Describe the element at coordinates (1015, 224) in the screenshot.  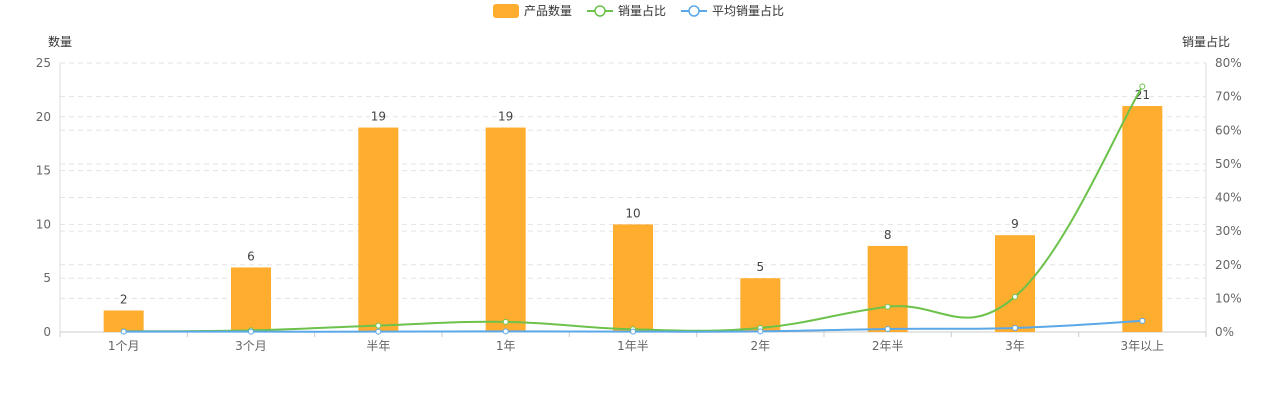
I see `bar-value-label: 9` at that location.